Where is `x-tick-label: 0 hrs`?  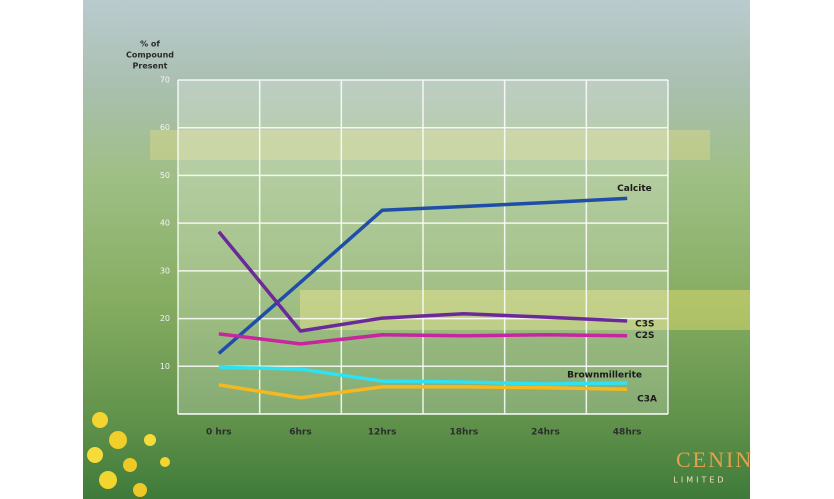 x-tick-label: 0 hrs is located at coordinates (219, 433).